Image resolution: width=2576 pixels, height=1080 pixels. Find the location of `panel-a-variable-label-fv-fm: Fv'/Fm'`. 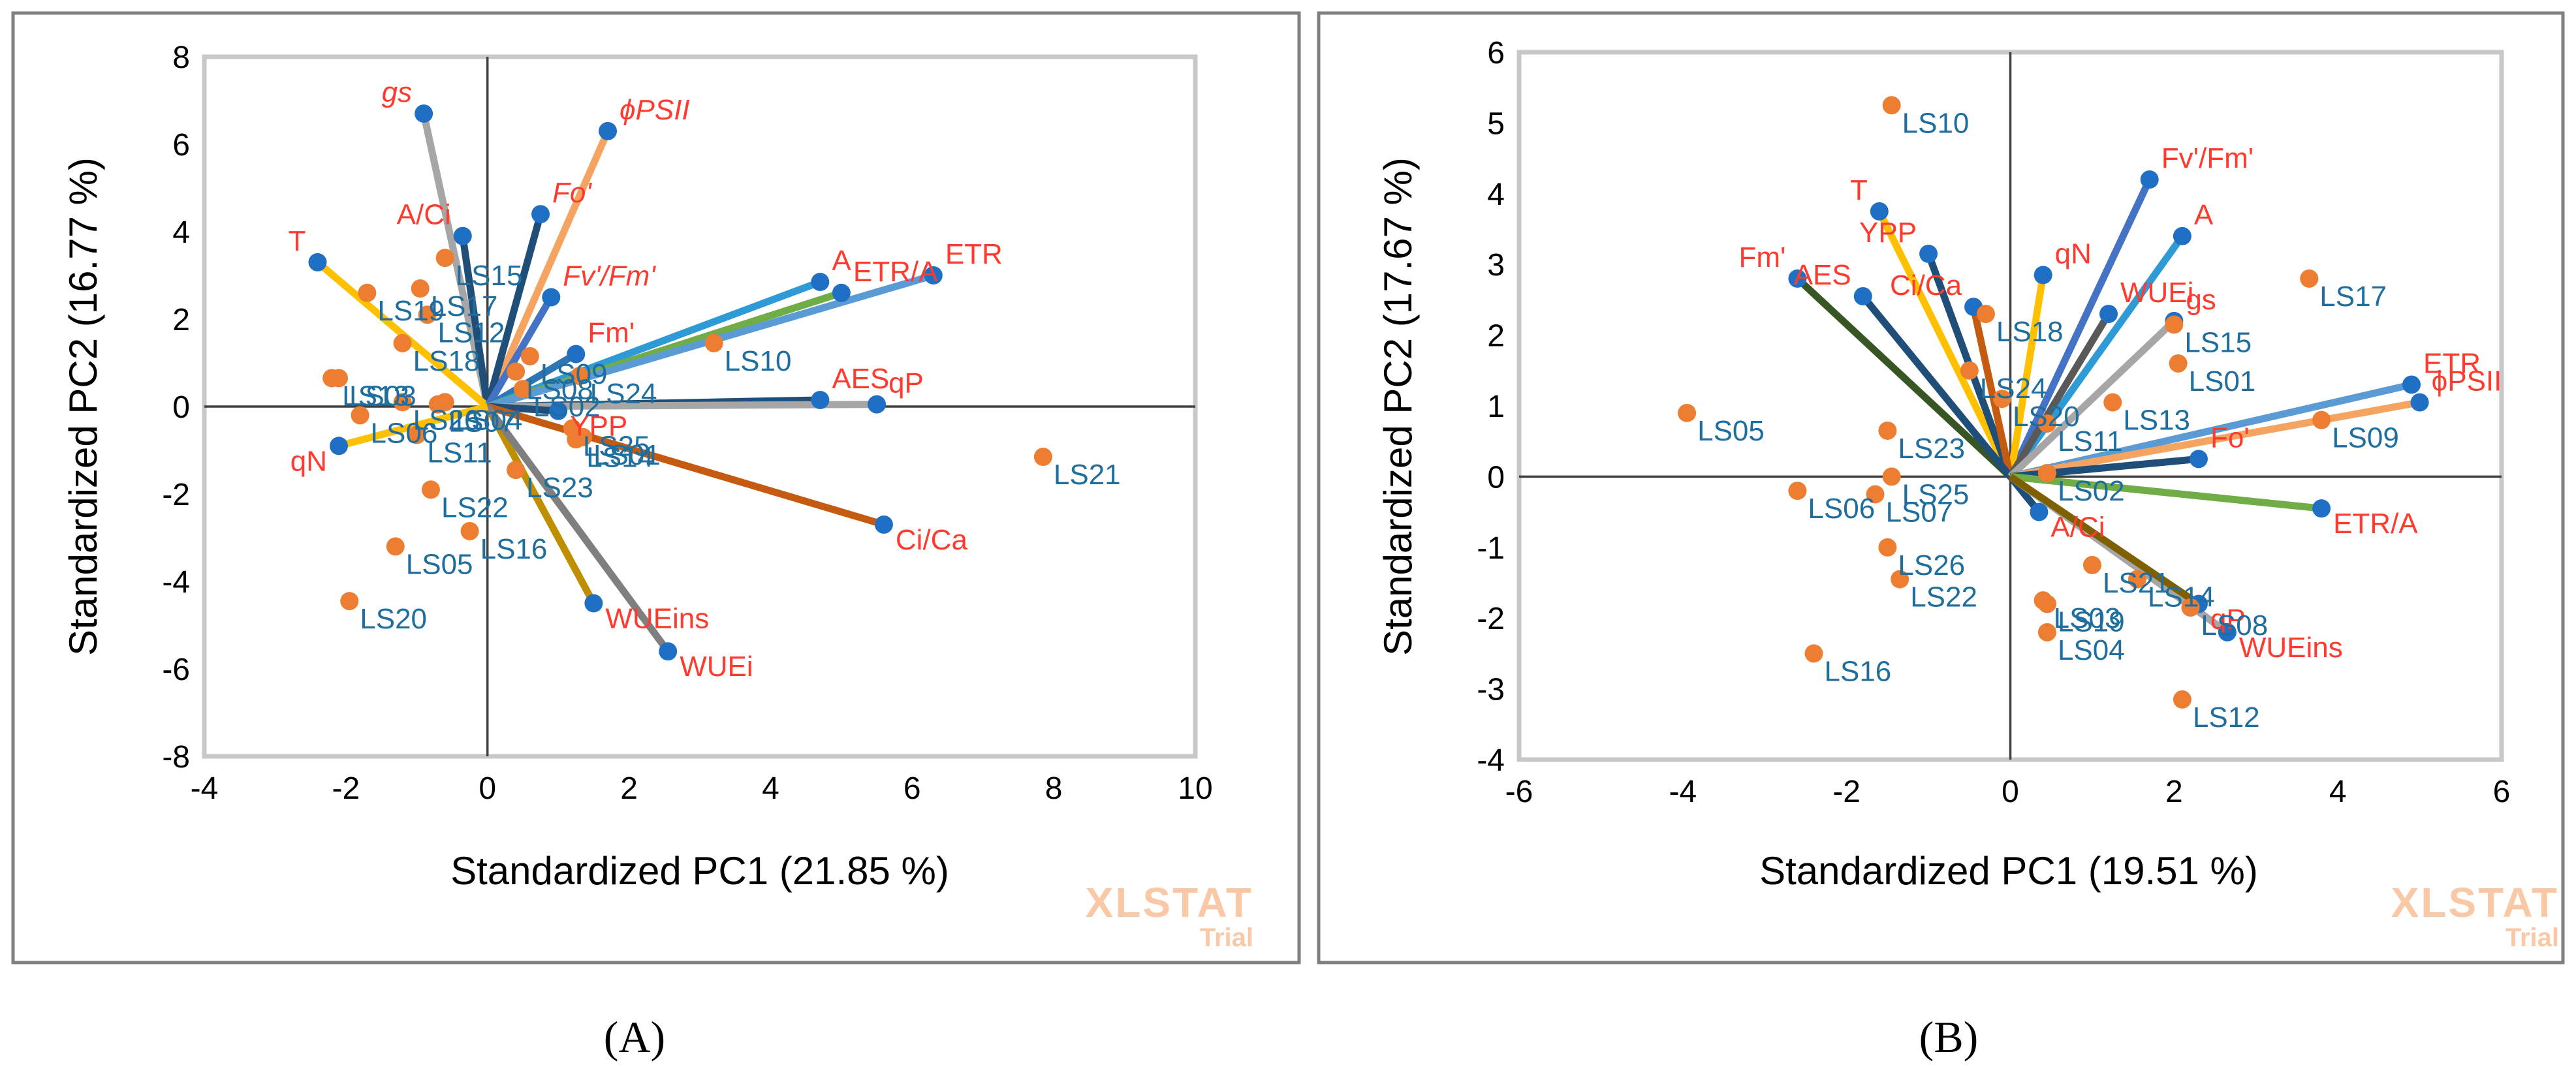

panel-a-variable-label-fv-fm: Fv'/Fm' is located at coordinates (609, 276).